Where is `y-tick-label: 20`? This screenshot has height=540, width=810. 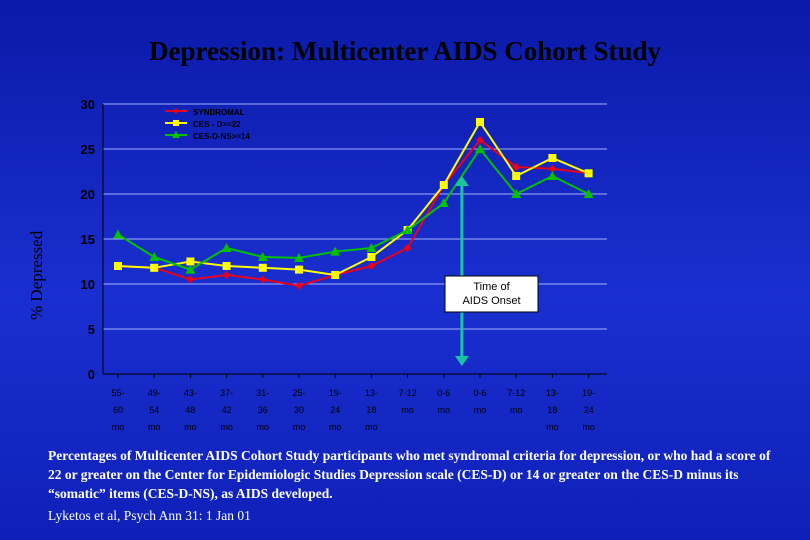 y-tick-label: 20 is located at coordinates (88, 194).